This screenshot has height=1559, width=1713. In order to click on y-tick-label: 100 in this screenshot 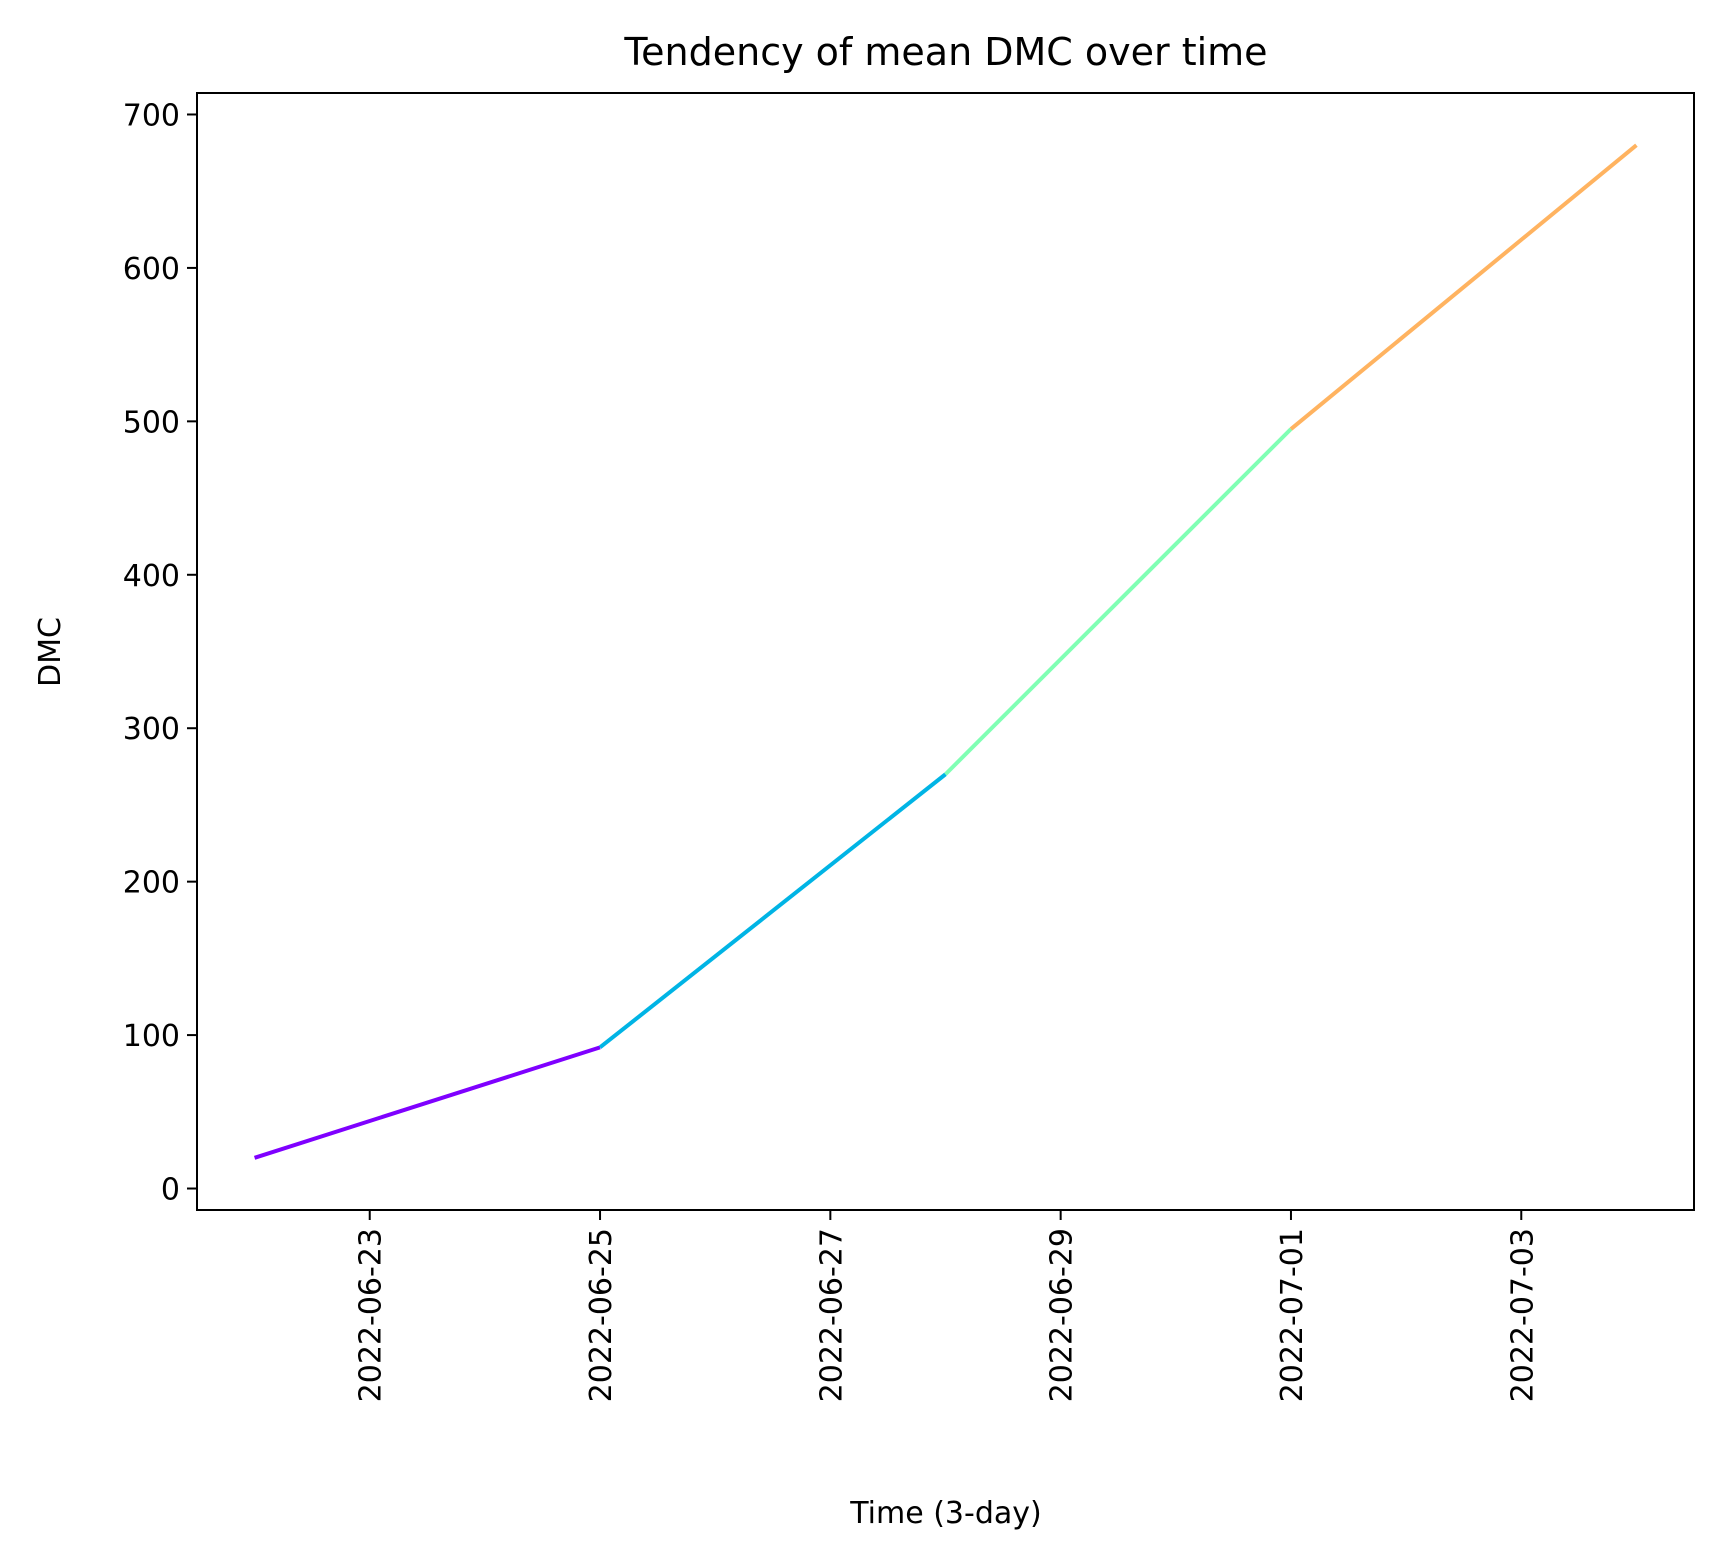, I will do `click(151, 1036)`.